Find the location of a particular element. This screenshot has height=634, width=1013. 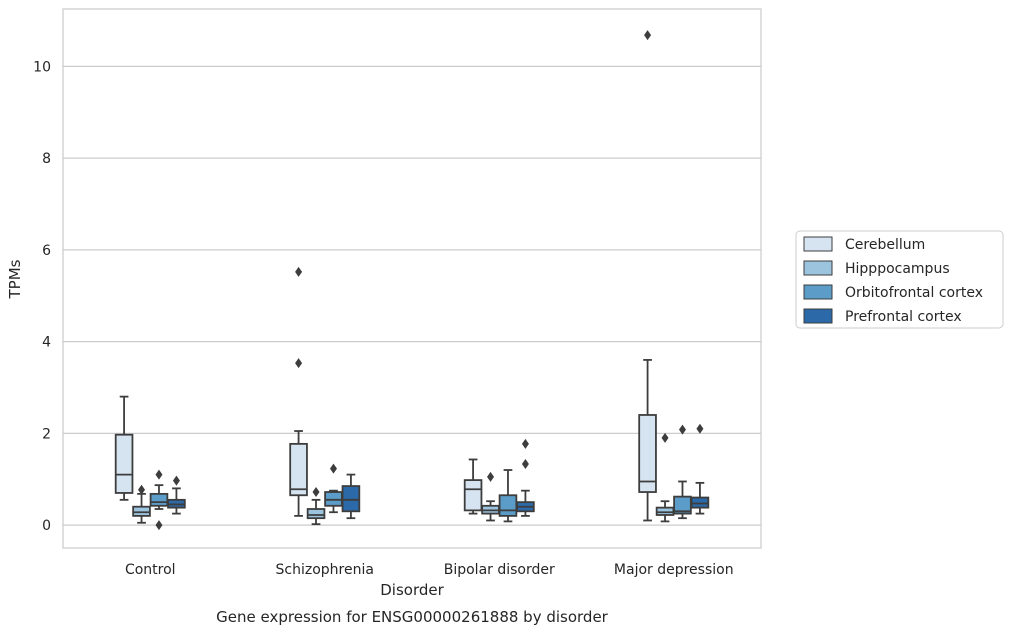

legend-label: Hipppocampus is located at coordinates (897, 269).